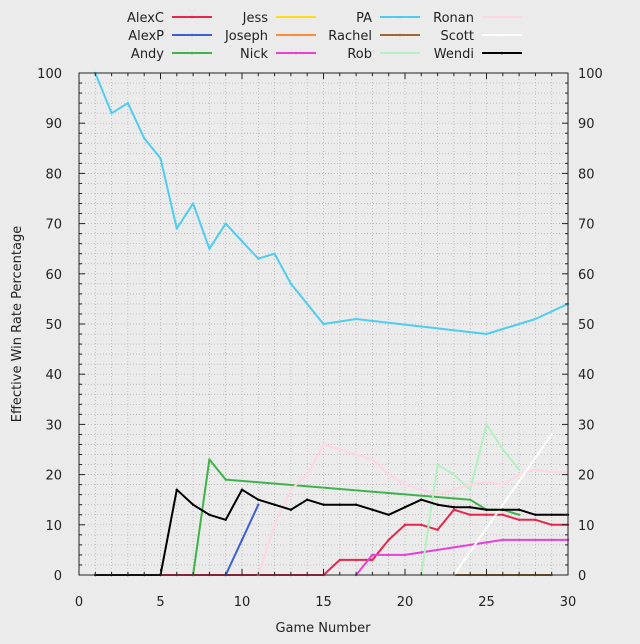 The height and width of the screenshot is (644, 640). What do you see at coordinates (53, 275) in the screenshot?
I see `y-tick-label-left: 60` at bounding box center [53, 275].